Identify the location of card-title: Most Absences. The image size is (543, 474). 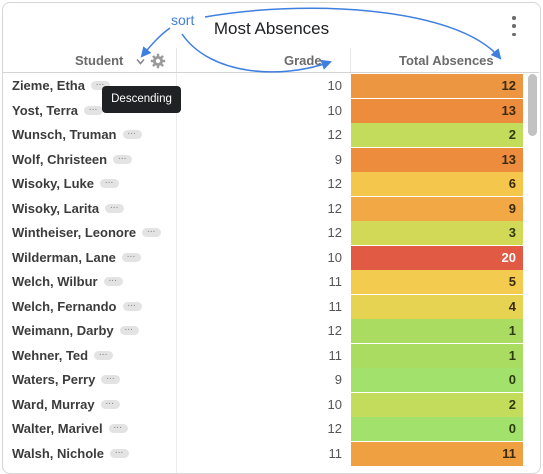
(271, 28).